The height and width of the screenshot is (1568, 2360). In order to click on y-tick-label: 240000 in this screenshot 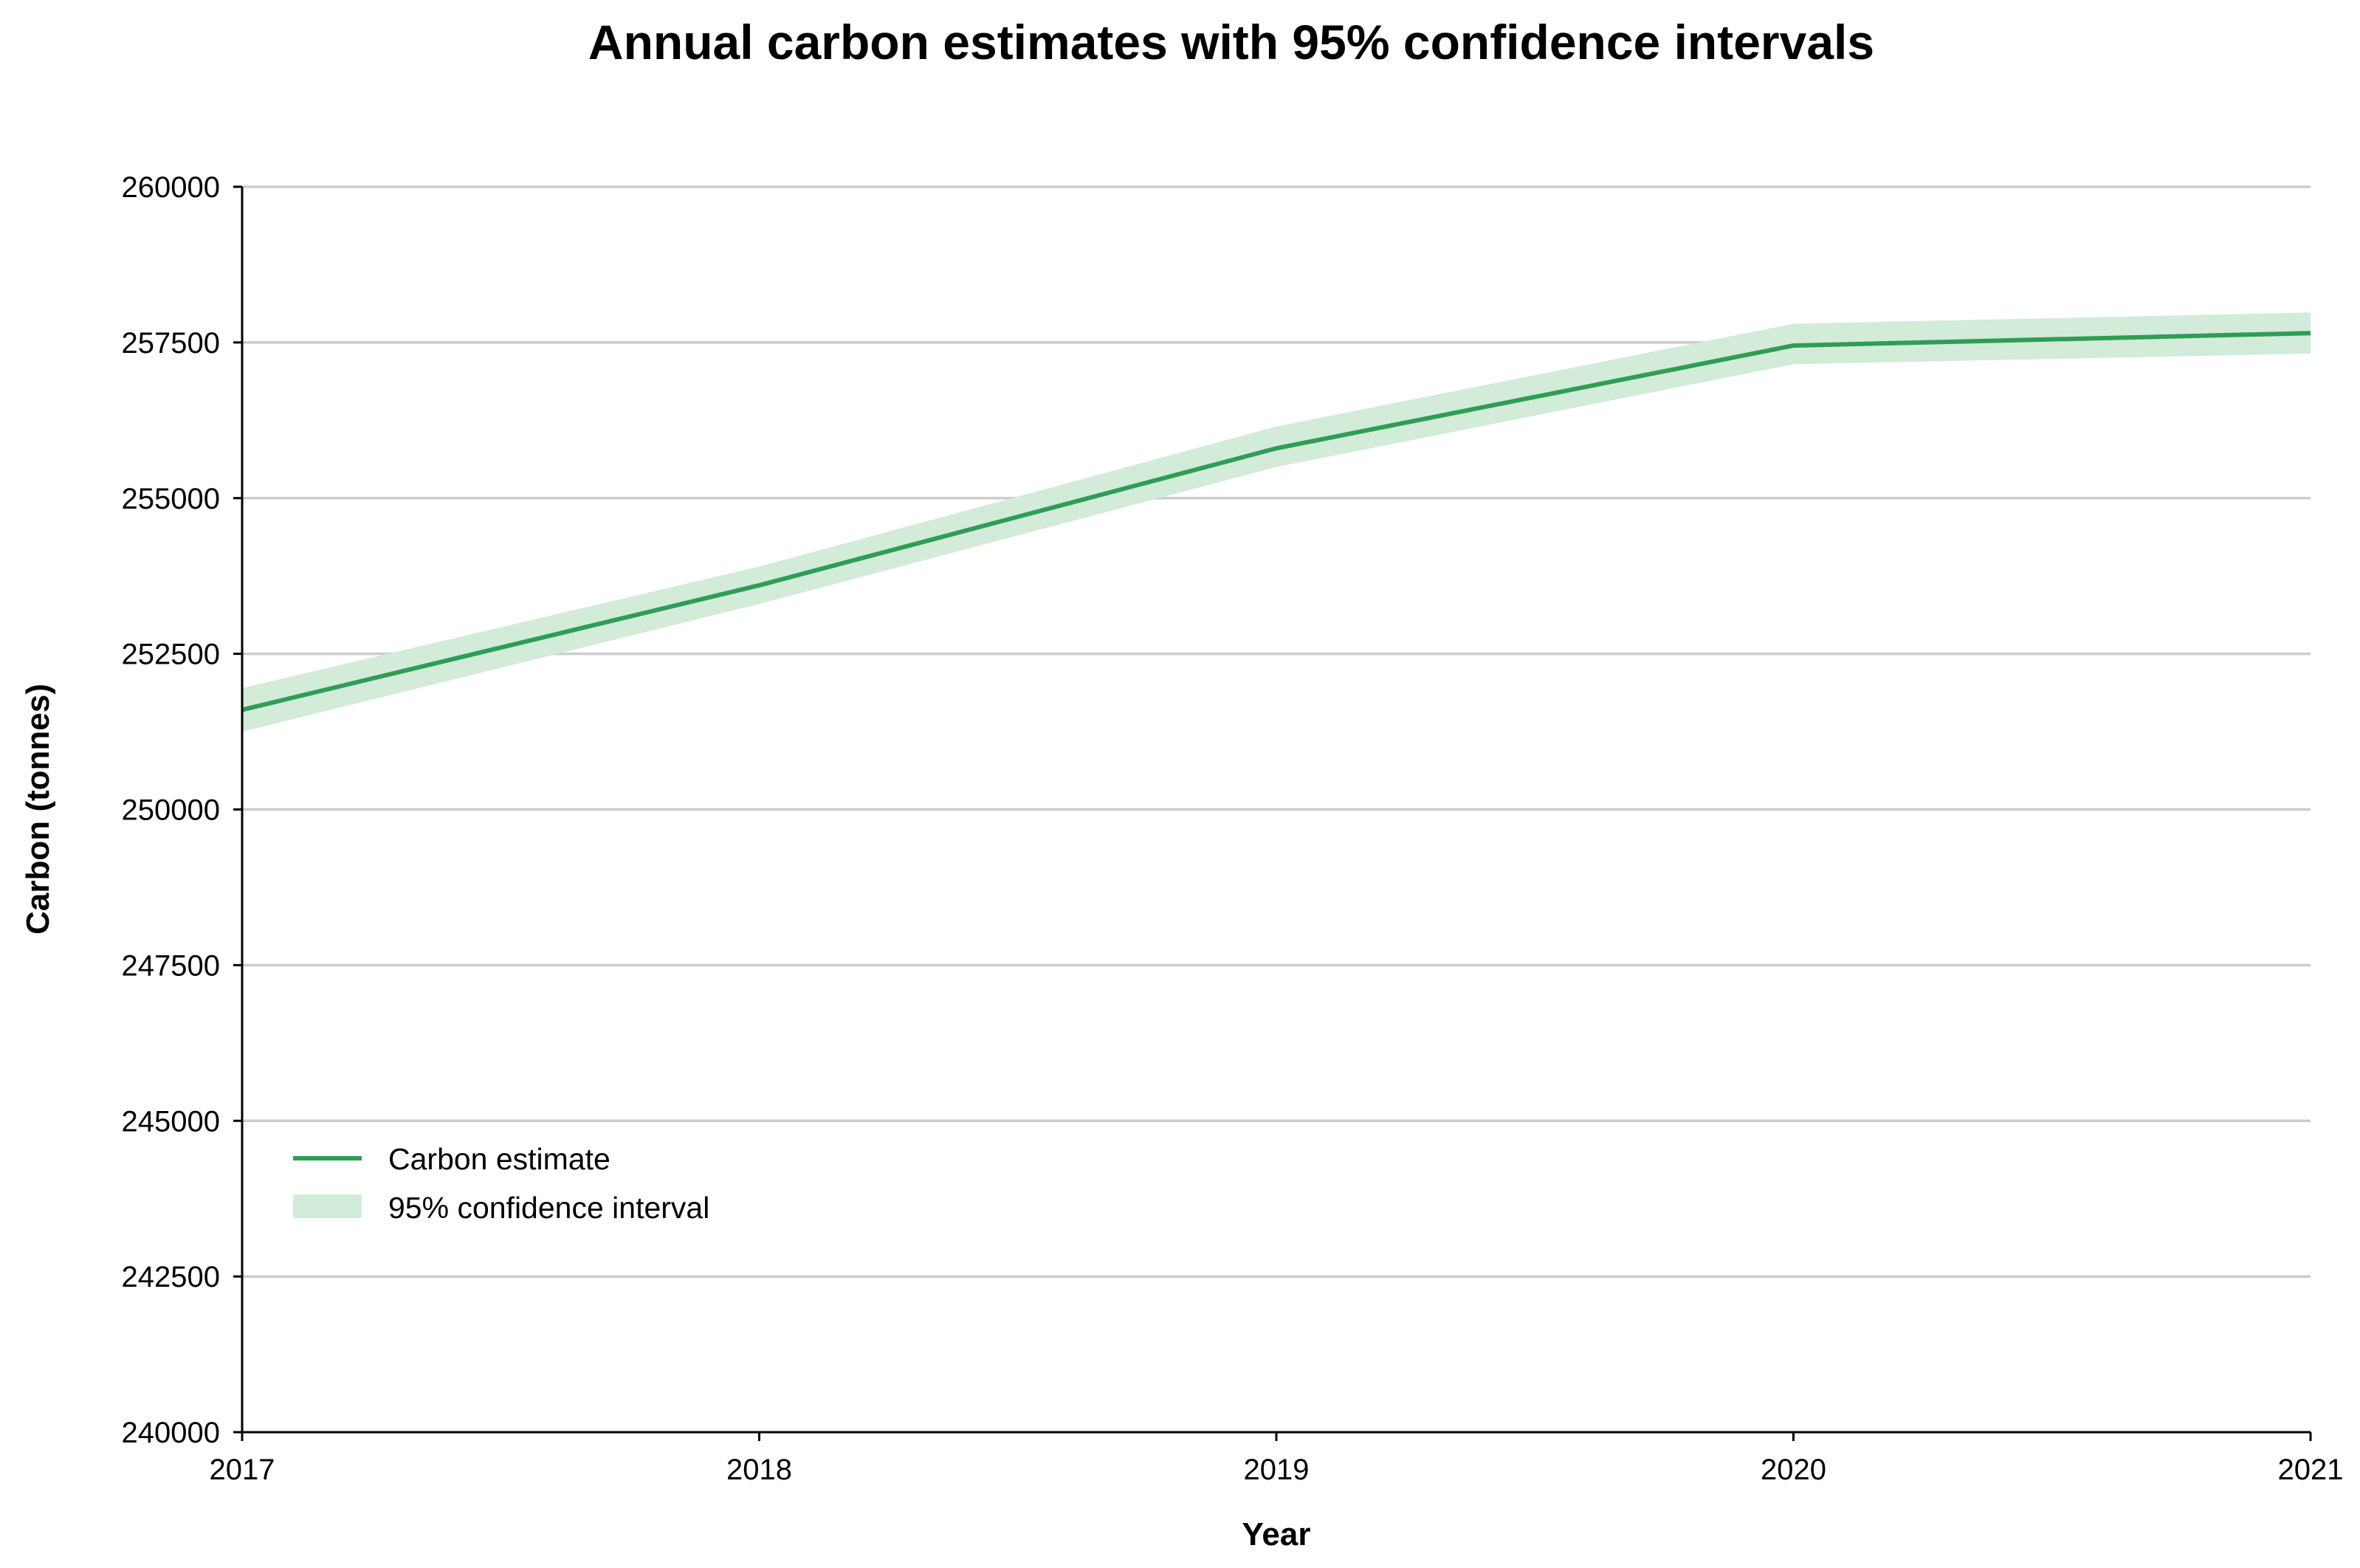, I will do `click(171, 1433)`.